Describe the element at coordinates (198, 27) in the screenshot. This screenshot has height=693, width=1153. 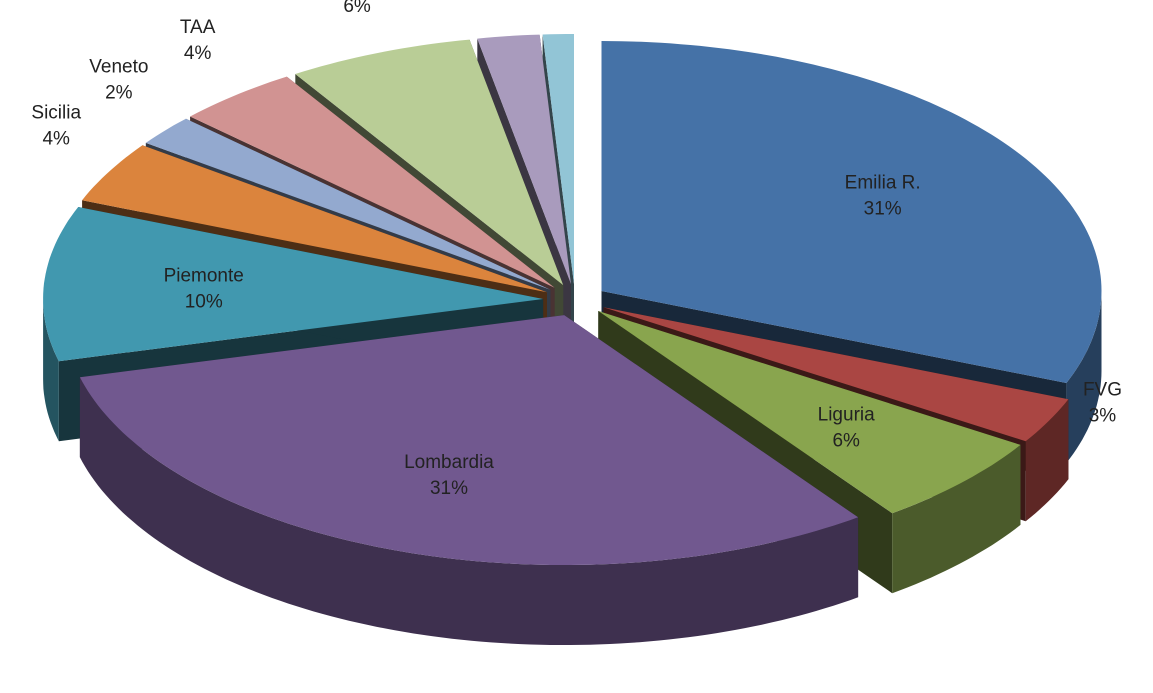
I see `slice-label: TAA` at that location.